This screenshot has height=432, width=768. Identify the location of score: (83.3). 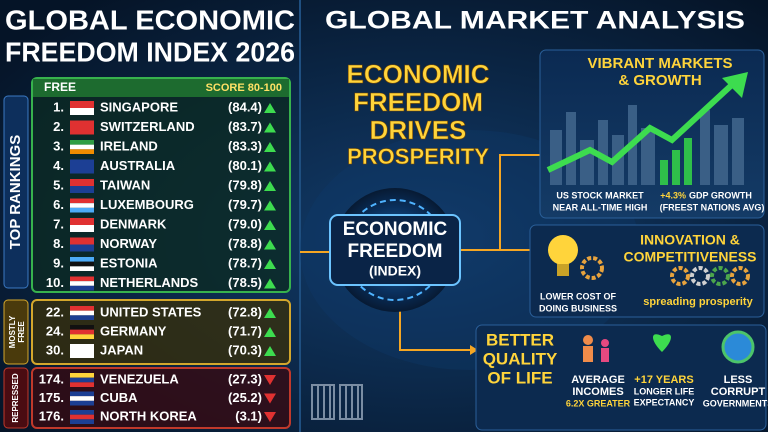
(245, 145).